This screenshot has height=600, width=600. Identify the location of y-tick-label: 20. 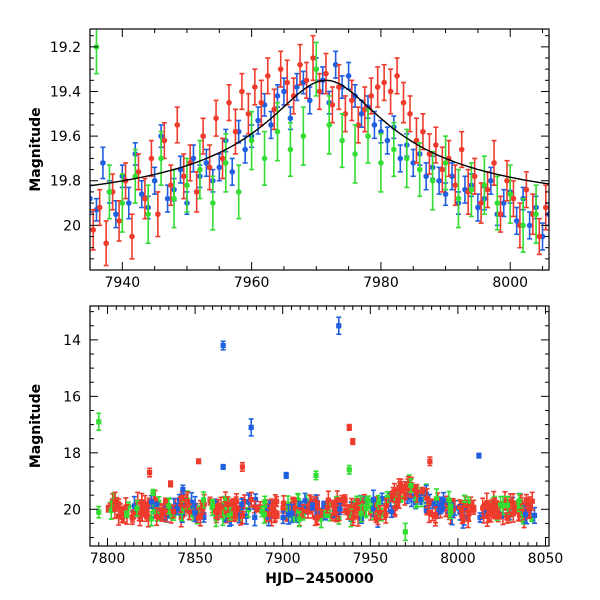
(72, 510).